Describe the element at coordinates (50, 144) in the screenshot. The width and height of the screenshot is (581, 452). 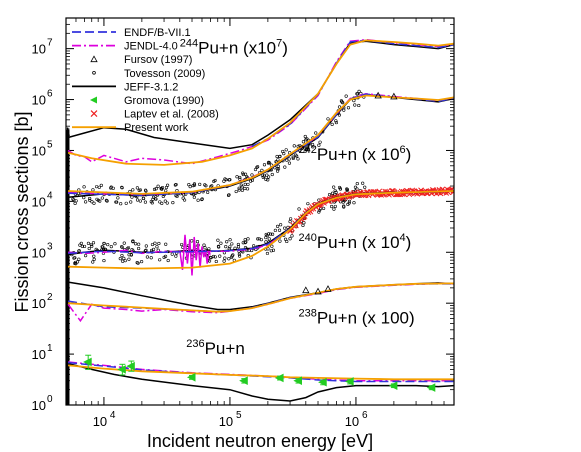
I see `y-tick-exponent: 5` at that location.